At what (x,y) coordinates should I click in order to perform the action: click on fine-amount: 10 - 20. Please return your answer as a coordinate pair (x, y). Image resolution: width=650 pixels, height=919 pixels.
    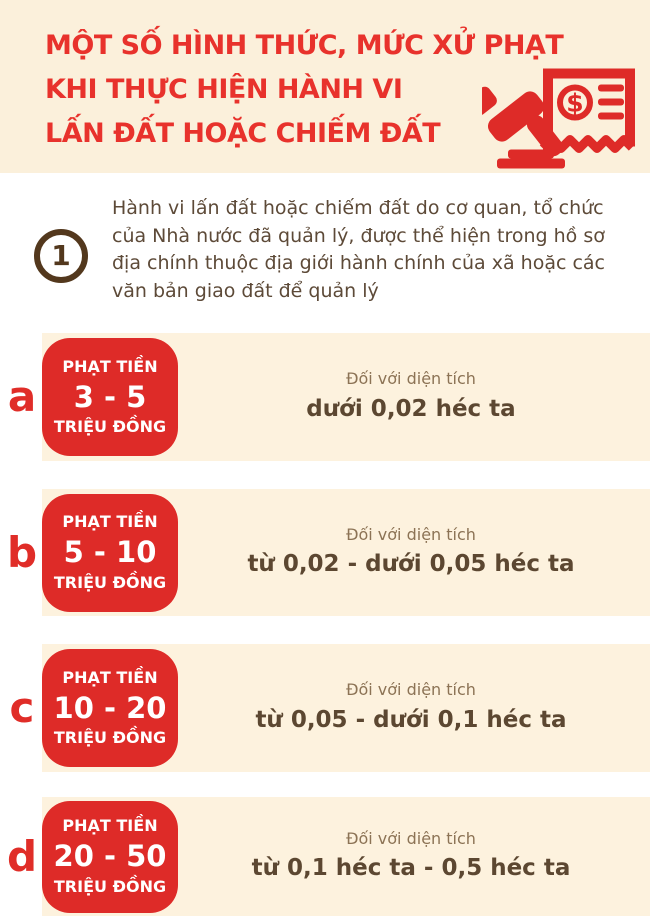
    Looking at the image, I should click on (110, 707).